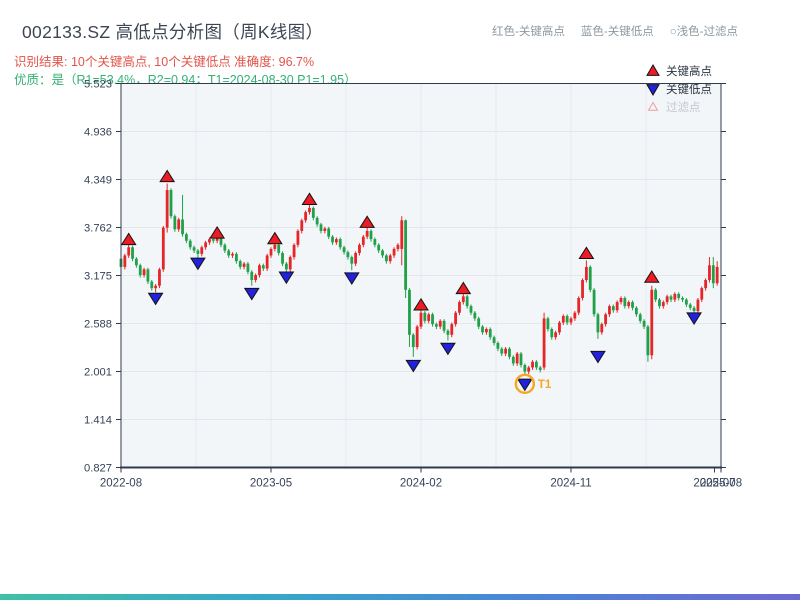  I want to click on bottom-accent-bar, so click(400, 597).